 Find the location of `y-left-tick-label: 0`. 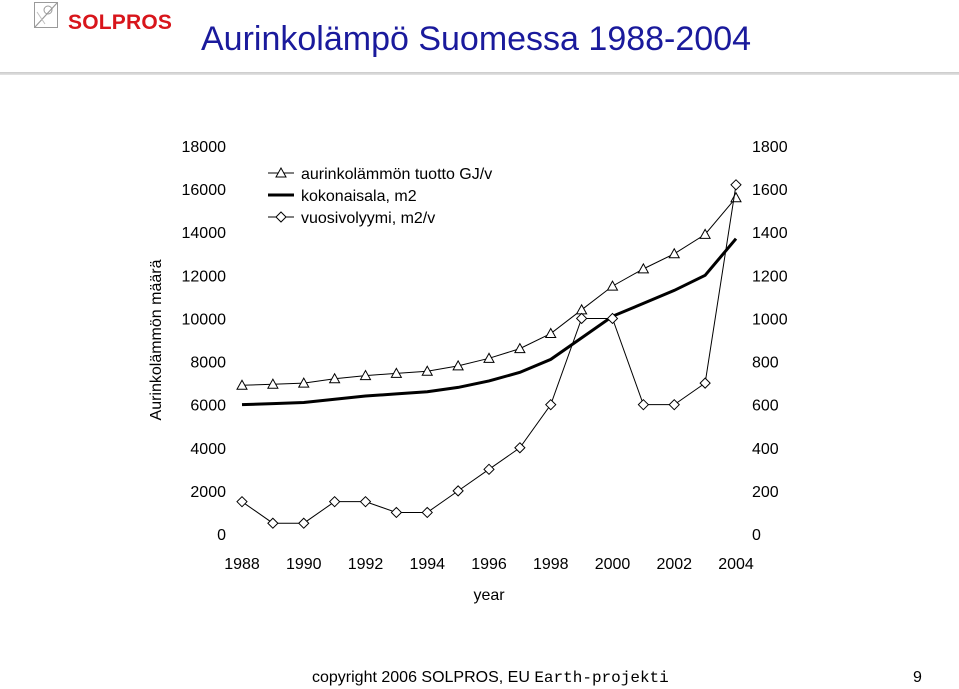

y-left-tick-label: 0 is located at coordinates (221, 535).